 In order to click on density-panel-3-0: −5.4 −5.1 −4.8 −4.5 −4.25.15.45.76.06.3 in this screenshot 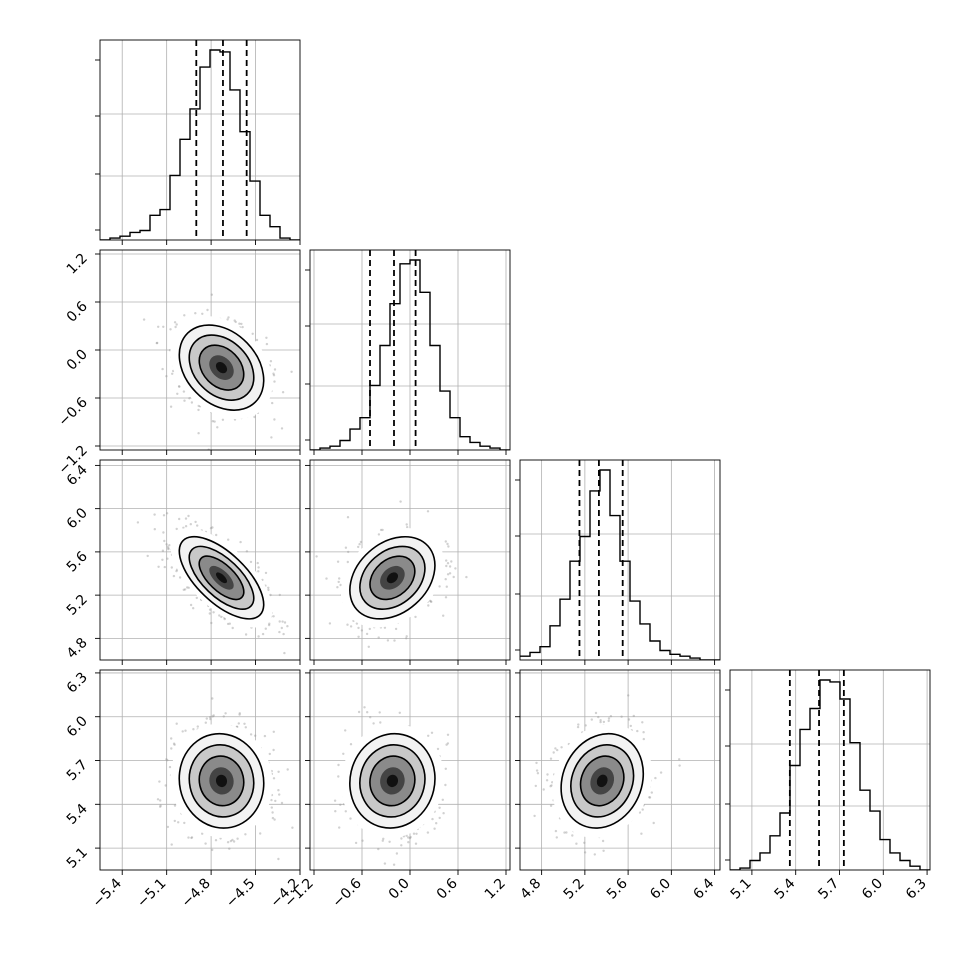, I will do `click(191, 789)`.